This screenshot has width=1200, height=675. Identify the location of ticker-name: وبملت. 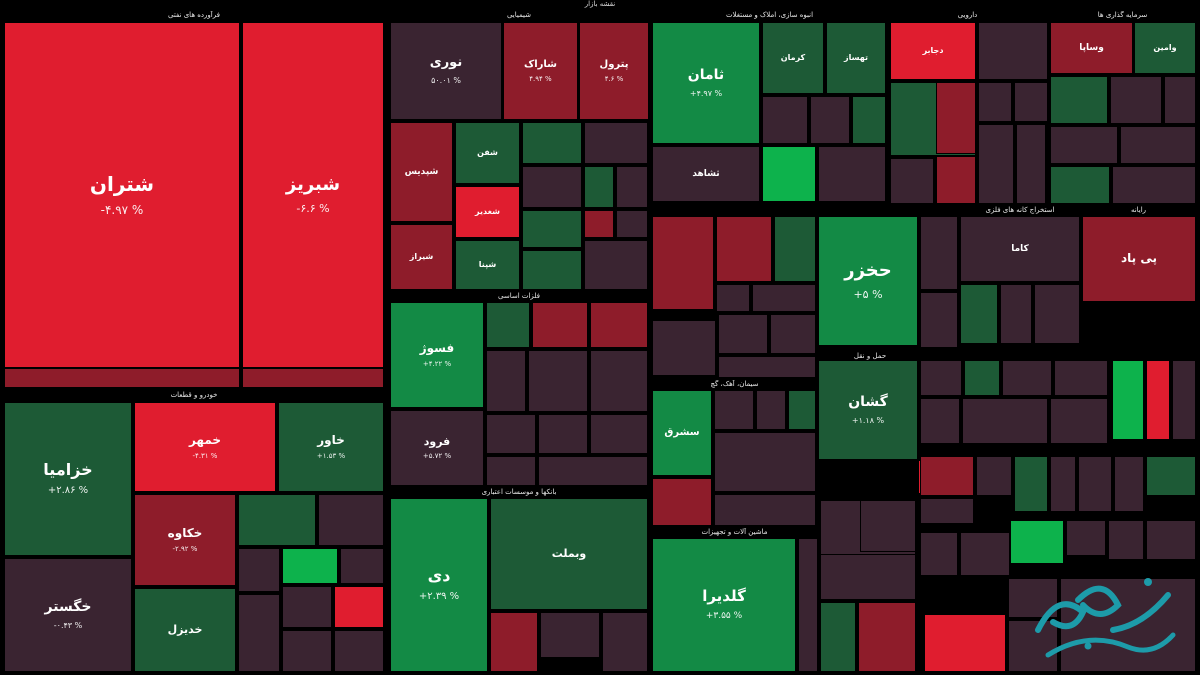
(569, 553).